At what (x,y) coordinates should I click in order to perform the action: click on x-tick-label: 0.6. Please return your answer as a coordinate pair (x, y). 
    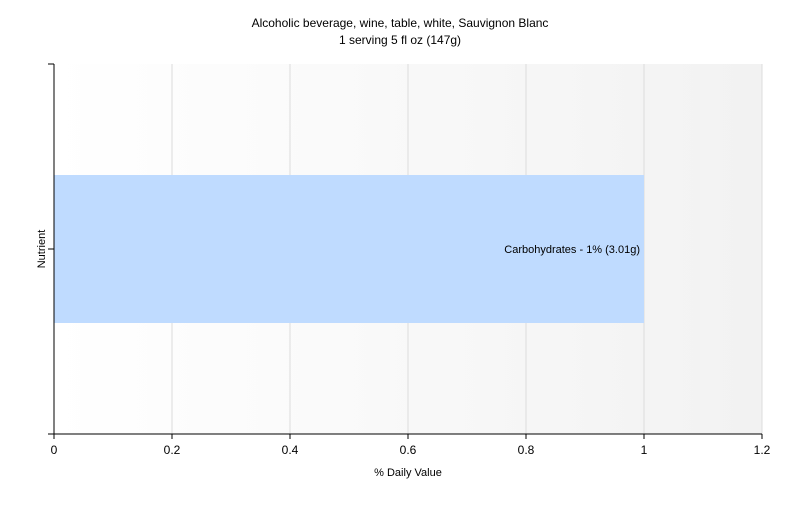
    Looking at the image, I should click on (408, 450).